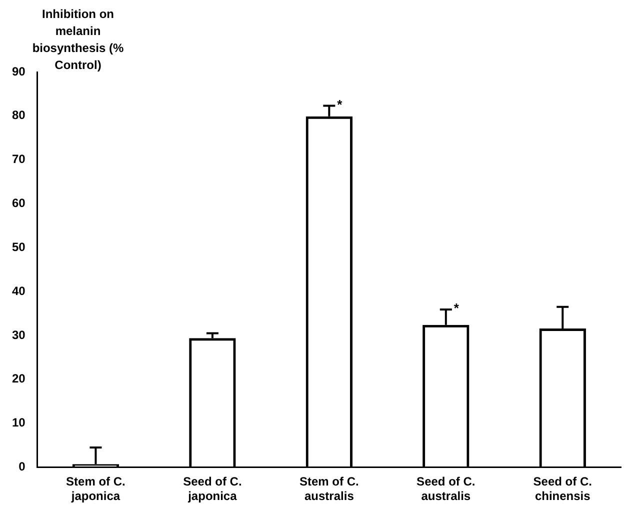 This screenshot has height=516, width=633. What do you see at coordinates (19, 71) in the screenshot?
I see `y-tick-label: 90` at bounding box center [19, 71].